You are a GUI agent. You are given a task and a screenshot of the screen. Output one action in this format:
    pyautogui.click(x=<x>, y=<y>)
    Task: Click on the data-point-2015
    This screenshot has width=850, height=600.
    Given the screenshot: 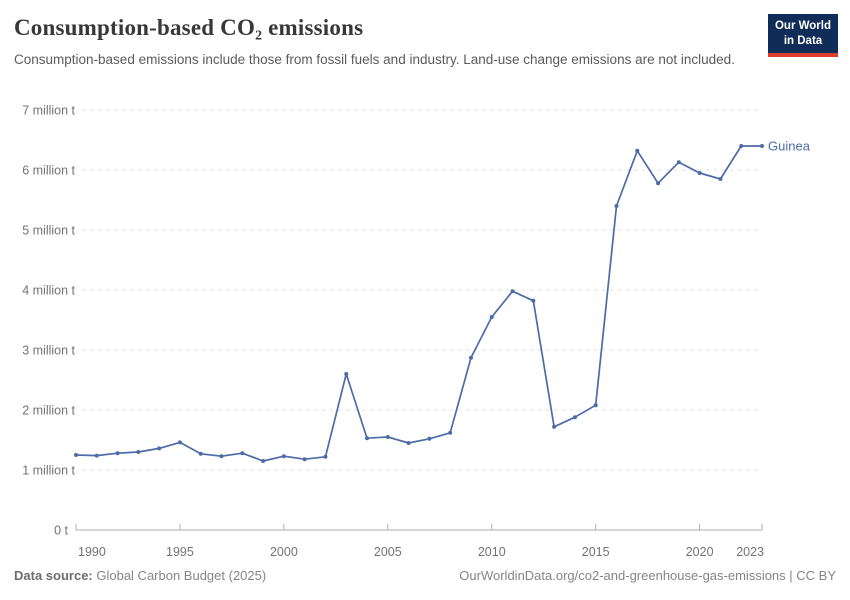 What is the action you would take?
    pyautogui.click(x=595, y=405)
    